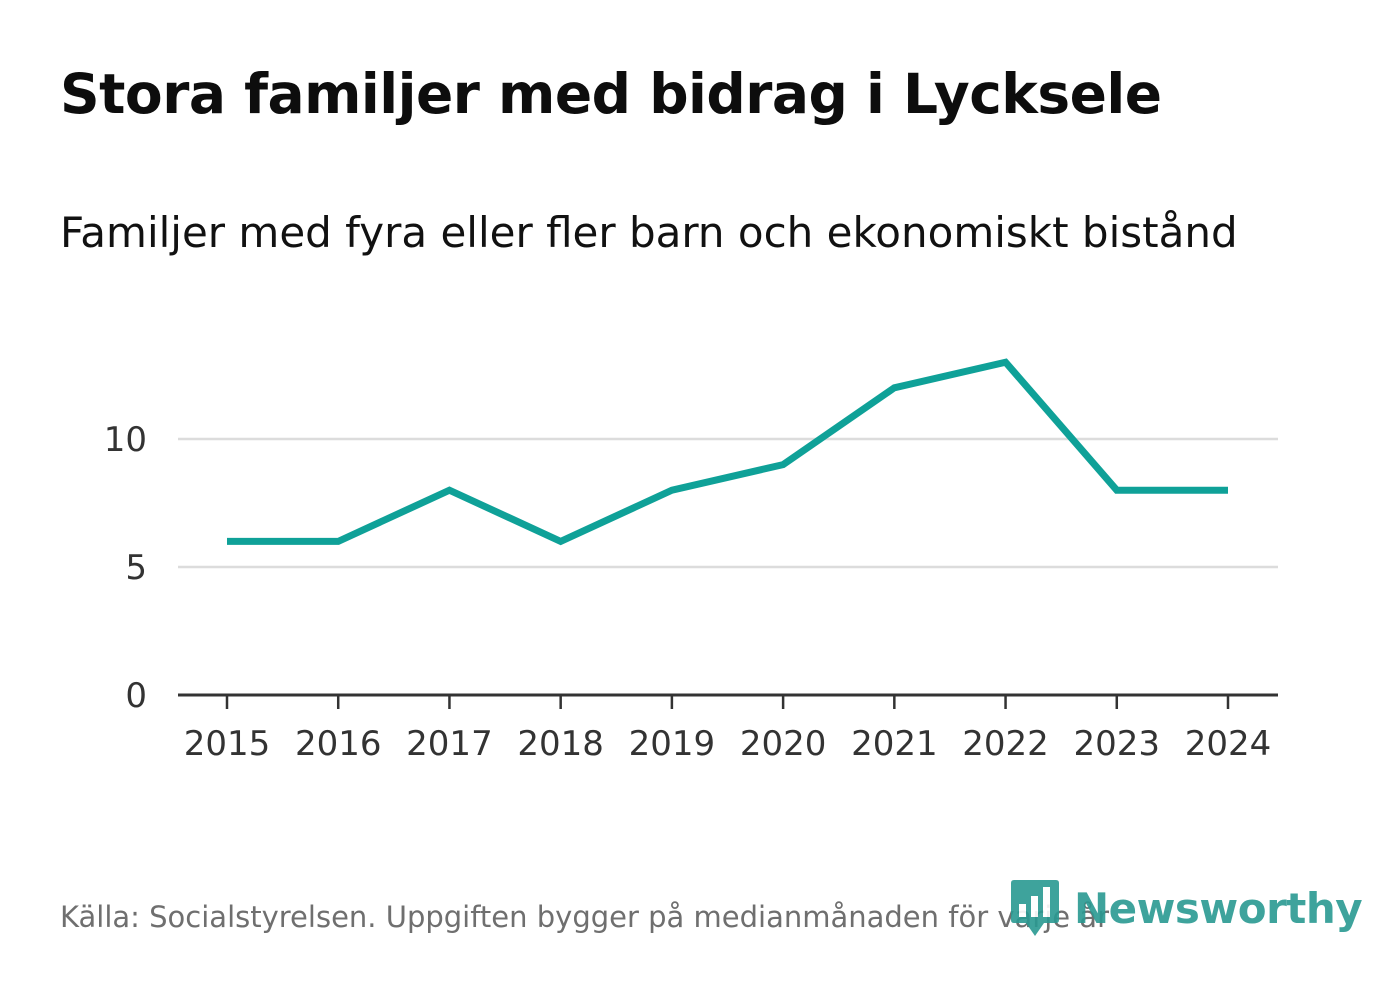 The height and width of the screenshot is (999, 1382). Describe the element at coordinates (136, 568) in the screenshot. I see `y-tick-label: 5` at that location.